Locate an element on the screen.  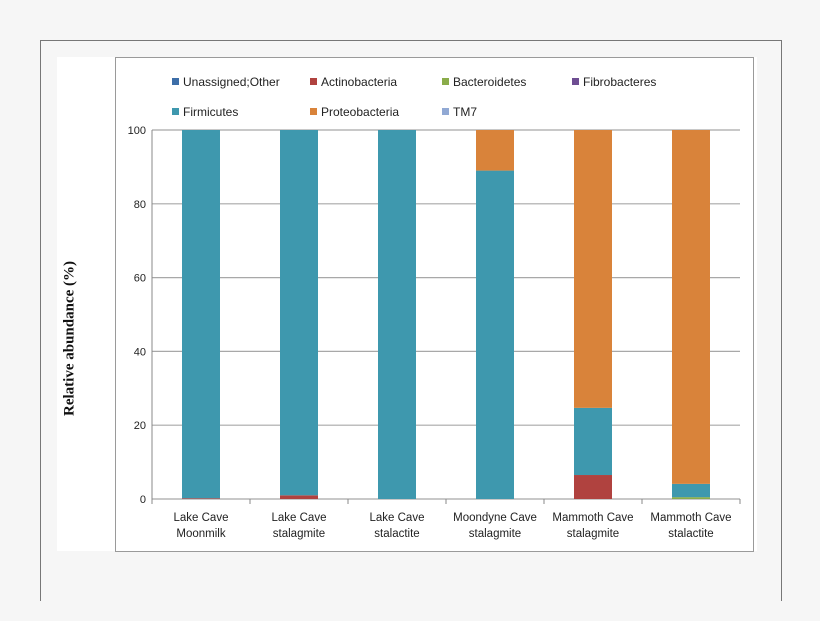
y-tick-label: 60 is located at coordinates (140, 279).